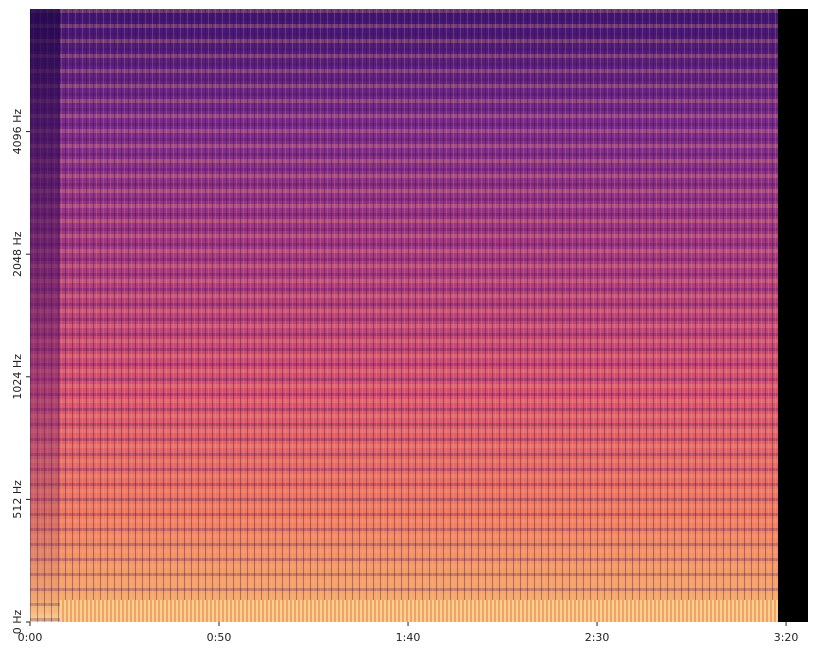 The image size is (814, 655). Describe the element at coordinates (597, 637) in the screenshot. I see `x-tick-label: 2:30` at that location.